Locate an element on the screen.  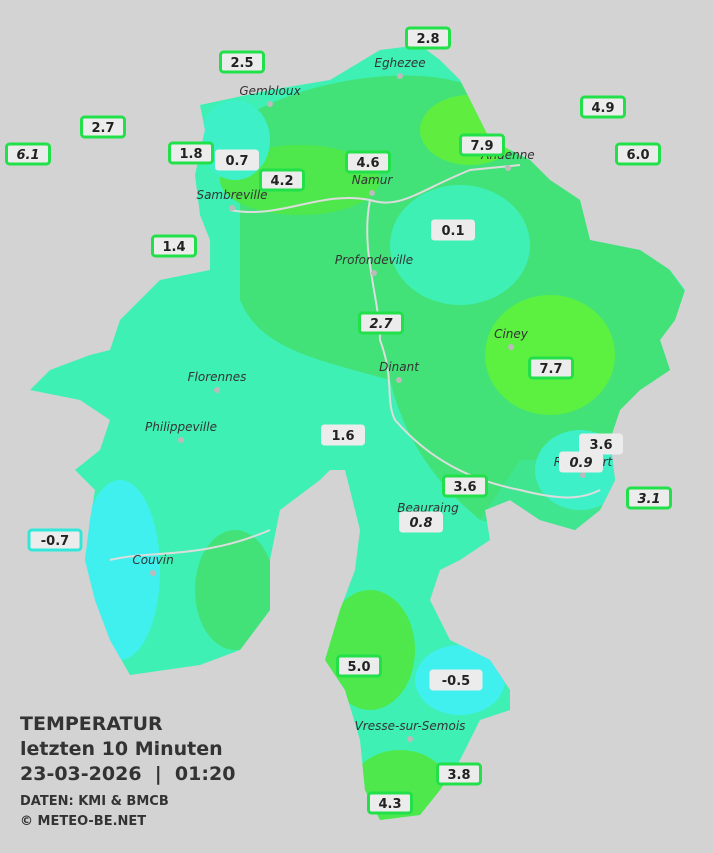
station: 0.8 is located at coordinates (421, 522).